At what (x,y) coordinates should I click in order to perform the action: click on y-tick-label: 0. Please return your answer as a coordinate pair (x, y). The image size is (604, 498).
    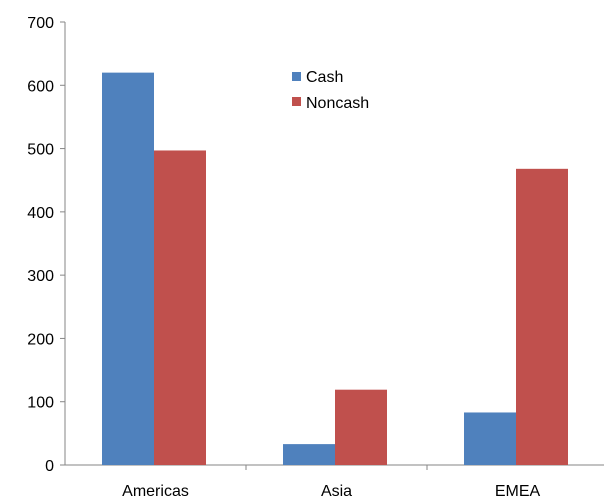
    Looking at the image, I should click on (49, 466).